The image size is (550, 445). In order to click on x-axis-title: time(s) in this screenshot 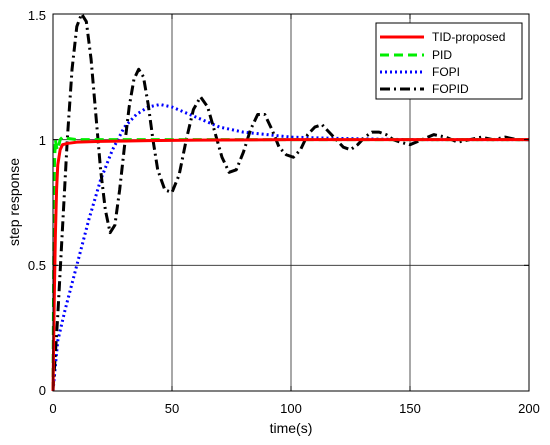, I will do `click(291, 428)`.